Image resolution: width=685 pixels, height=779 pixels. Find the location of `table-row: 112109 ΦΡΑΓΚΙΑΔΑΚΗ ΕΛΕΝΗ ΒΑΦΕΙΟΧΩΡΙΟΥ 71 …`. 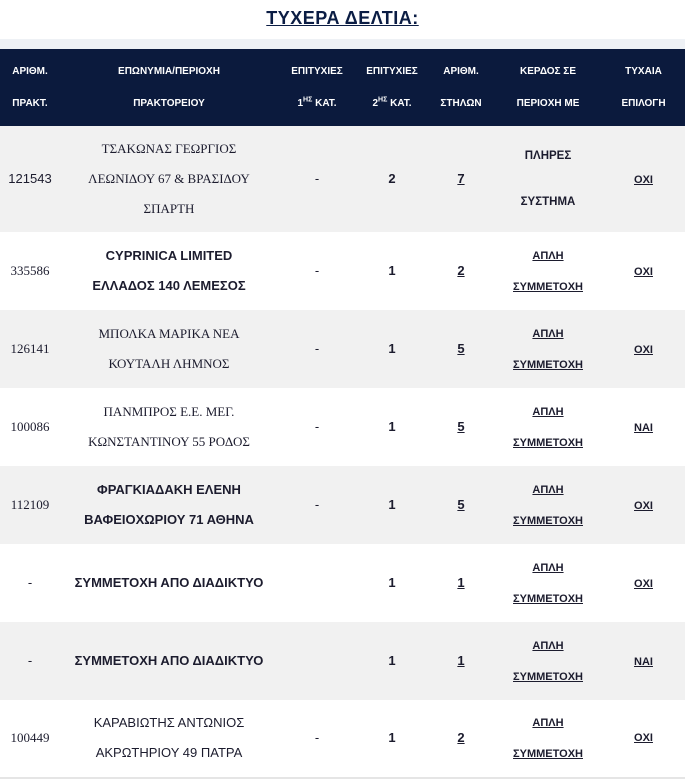

table-row: 112109 ΦΡΑΓΚΙΑΔΑΚΗ ΕΛΕΝΗ ΒΑΦΕΙΟΧΩΡΙΟΥ 71 … is located at coordinates (342, 505).